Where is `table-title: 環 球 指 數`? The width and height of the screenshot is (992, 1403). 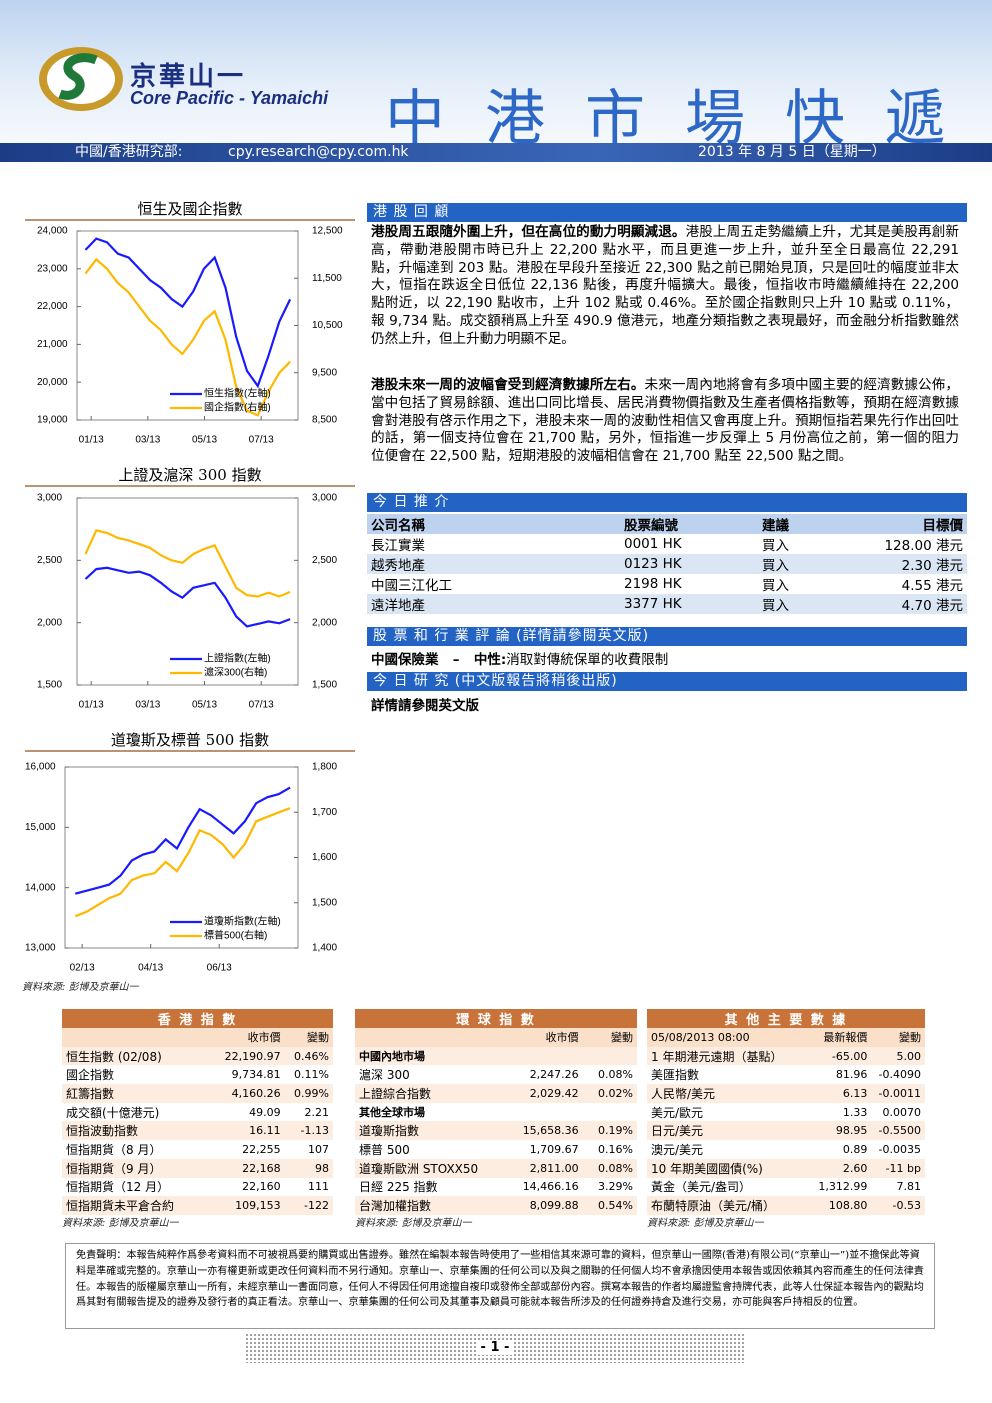
table-title: 環 球 指 數 is located at coordinates (496, 1020).